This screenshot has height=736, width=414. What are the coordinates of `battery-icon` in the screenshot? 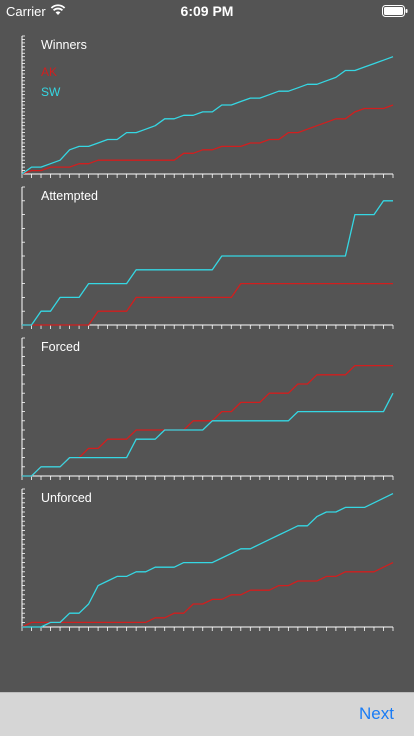 It's located at (395, 11).